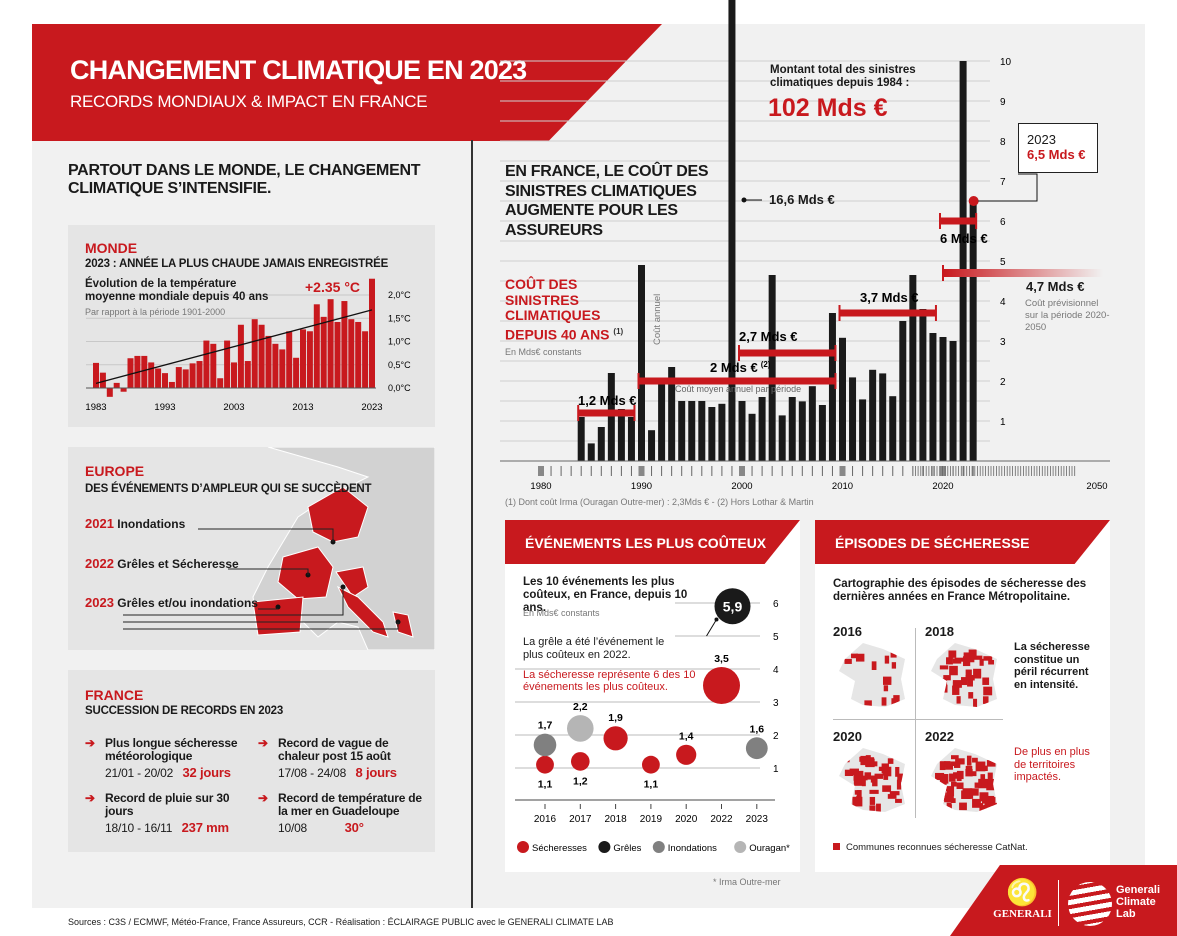  I want to click on column-divider, so click(472, 524).